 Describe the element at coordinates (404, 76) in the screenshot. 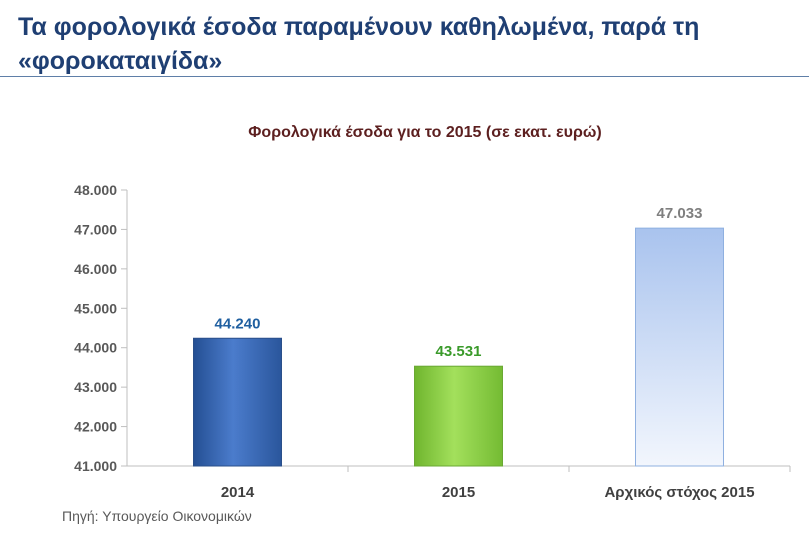

I see `title-divider` at that location.